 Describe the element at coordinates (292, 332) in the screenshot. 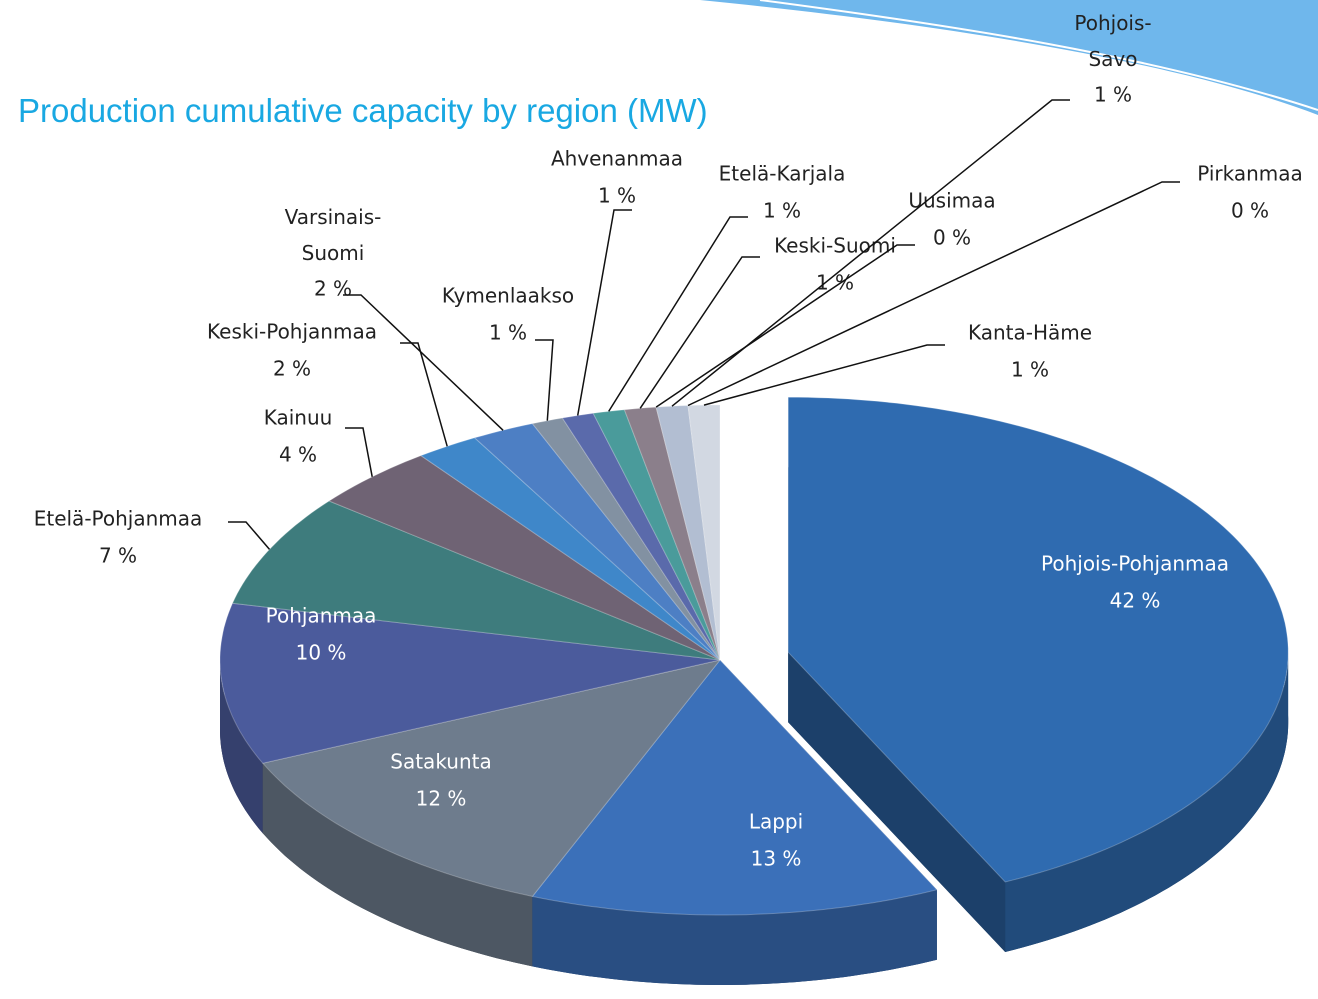

I see `slice-label: Keski-Pohjanmaa` at that location.